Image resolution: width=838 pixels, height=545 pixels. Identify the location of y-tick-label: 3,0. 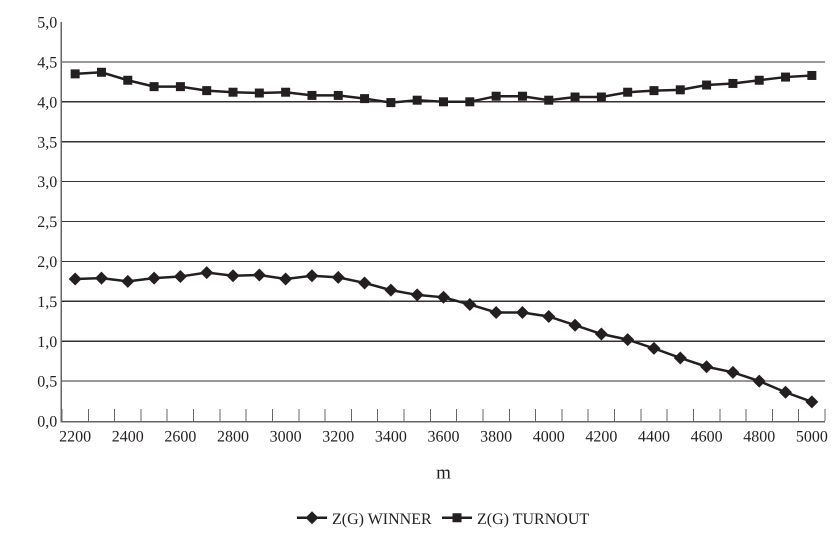
(47, 183).